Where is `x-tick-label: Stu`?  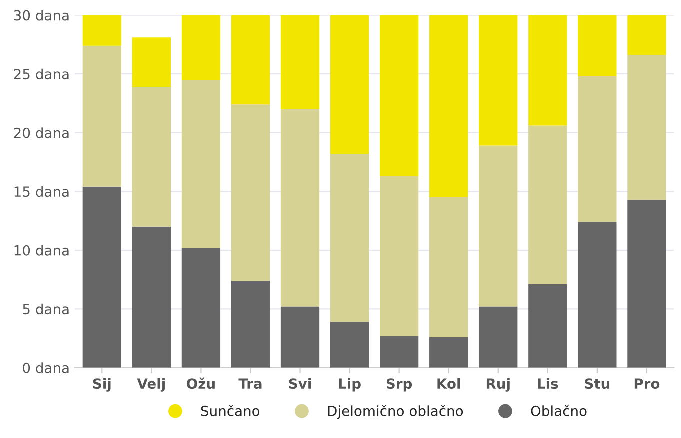
x-tick-label: Stu is located at coordinates (597, 384).